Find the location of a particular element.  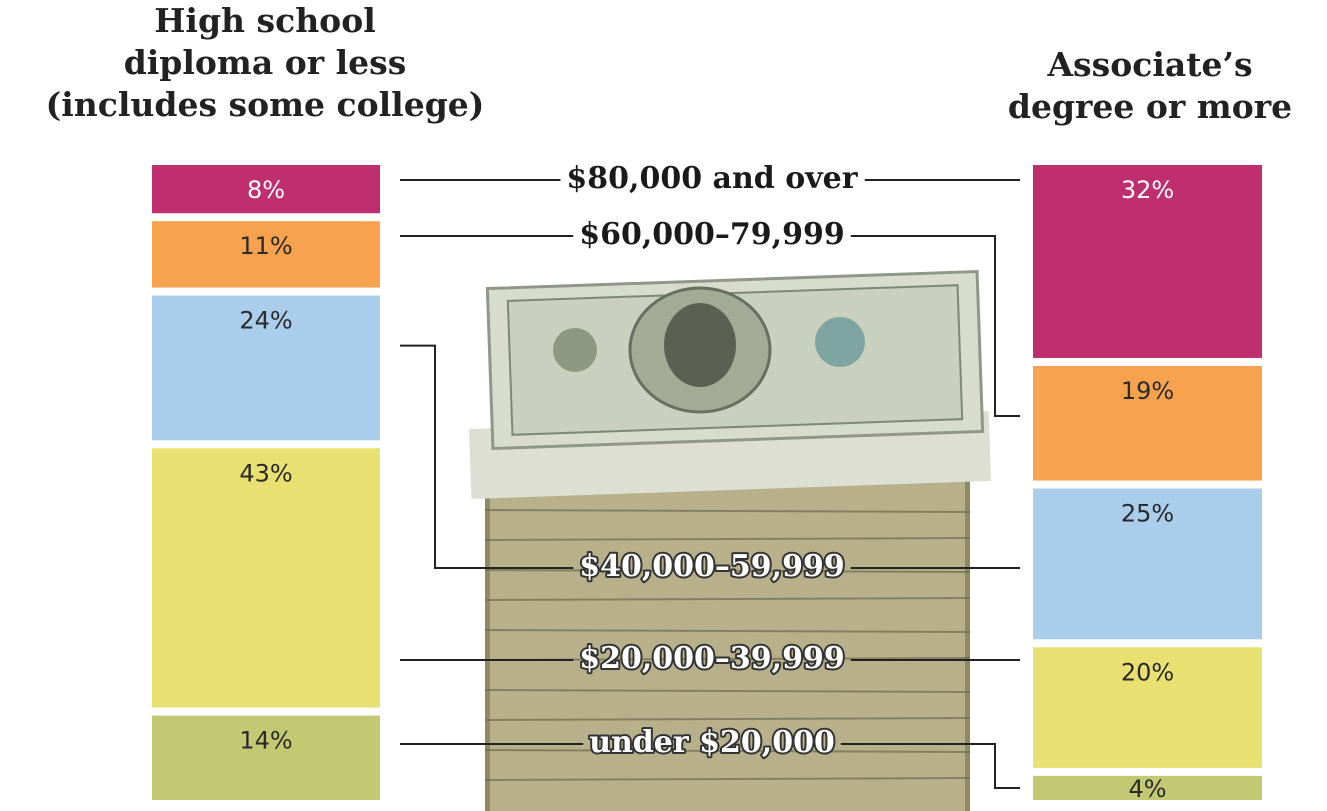

value-label: 11% is located at coordinates (265, 246).